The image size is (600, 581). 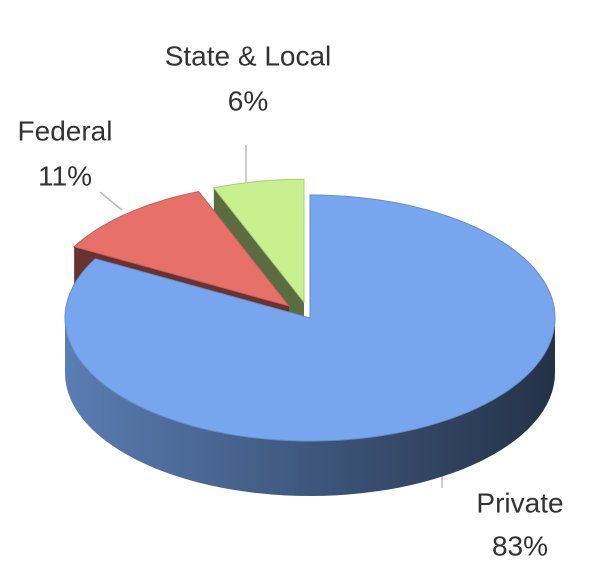 I want to click on slice-value-label: 6%, so click(x=248, y=100).